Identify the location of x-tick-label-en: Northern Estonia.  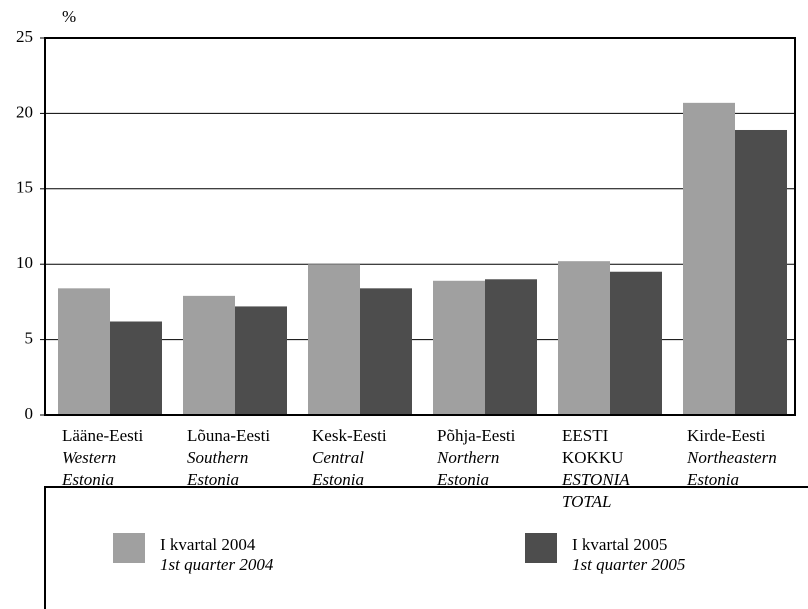
(470, 468).